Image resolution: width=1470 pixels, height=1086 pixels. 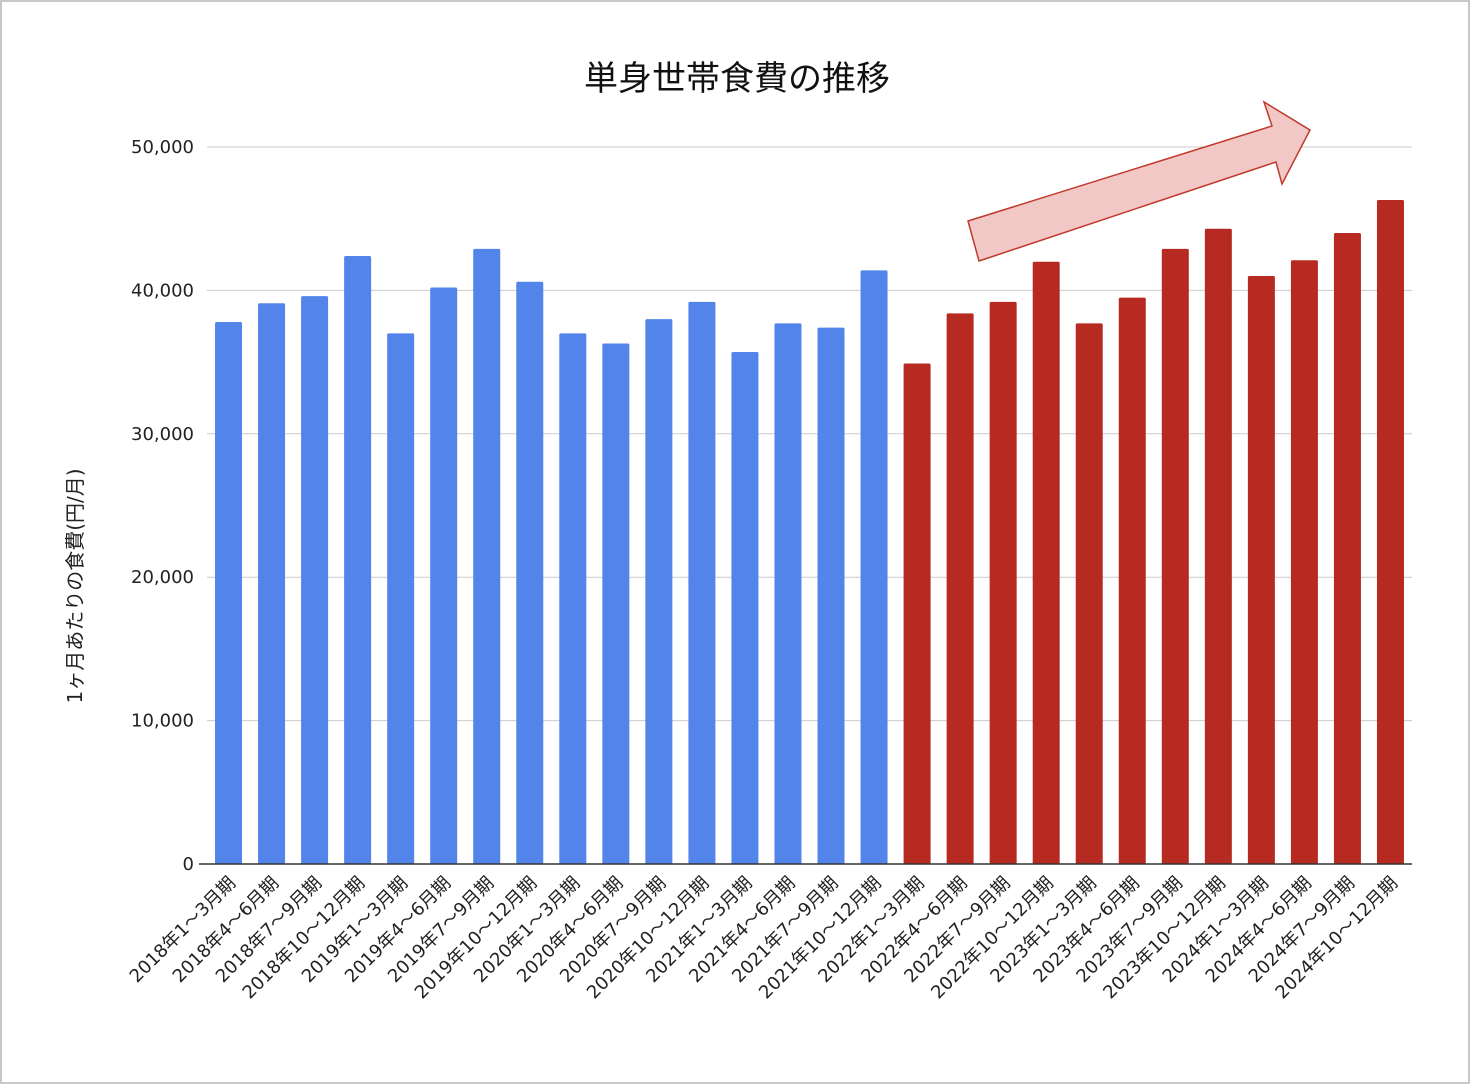 I want to click on y-axis-label: 1ヶ月あたりの食費(円/月), so click(x=75, y=585).